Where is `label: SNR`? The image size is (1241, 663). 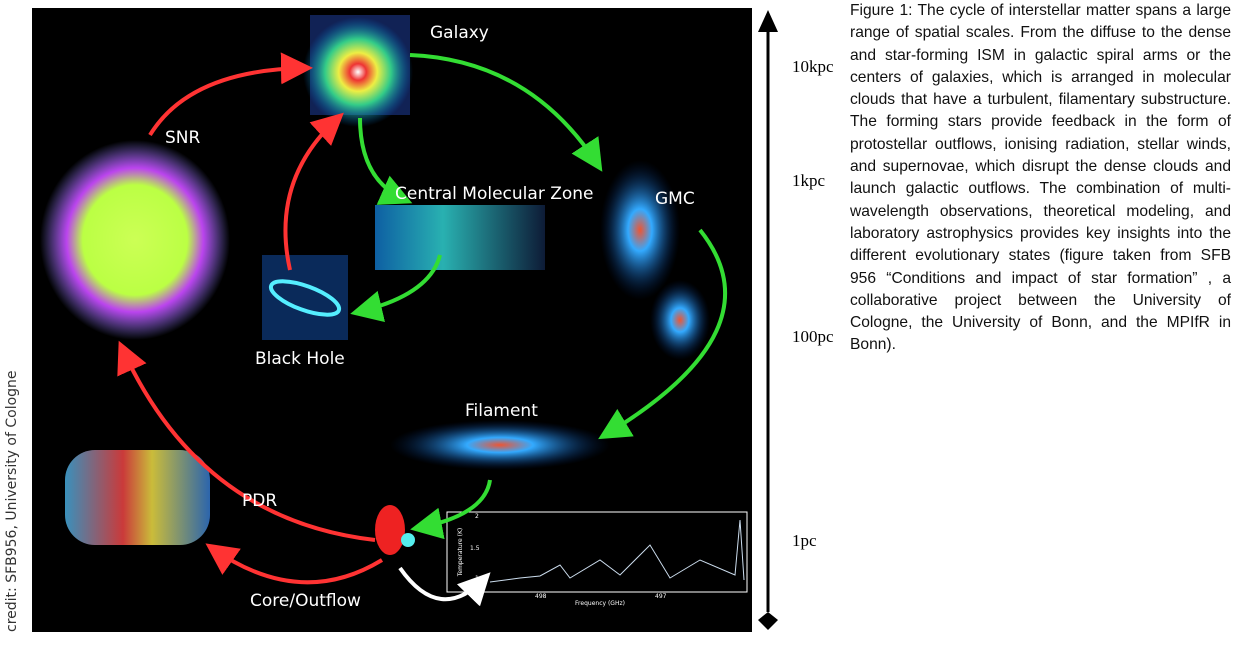
label: SNR is located at coordinates (183, 138).